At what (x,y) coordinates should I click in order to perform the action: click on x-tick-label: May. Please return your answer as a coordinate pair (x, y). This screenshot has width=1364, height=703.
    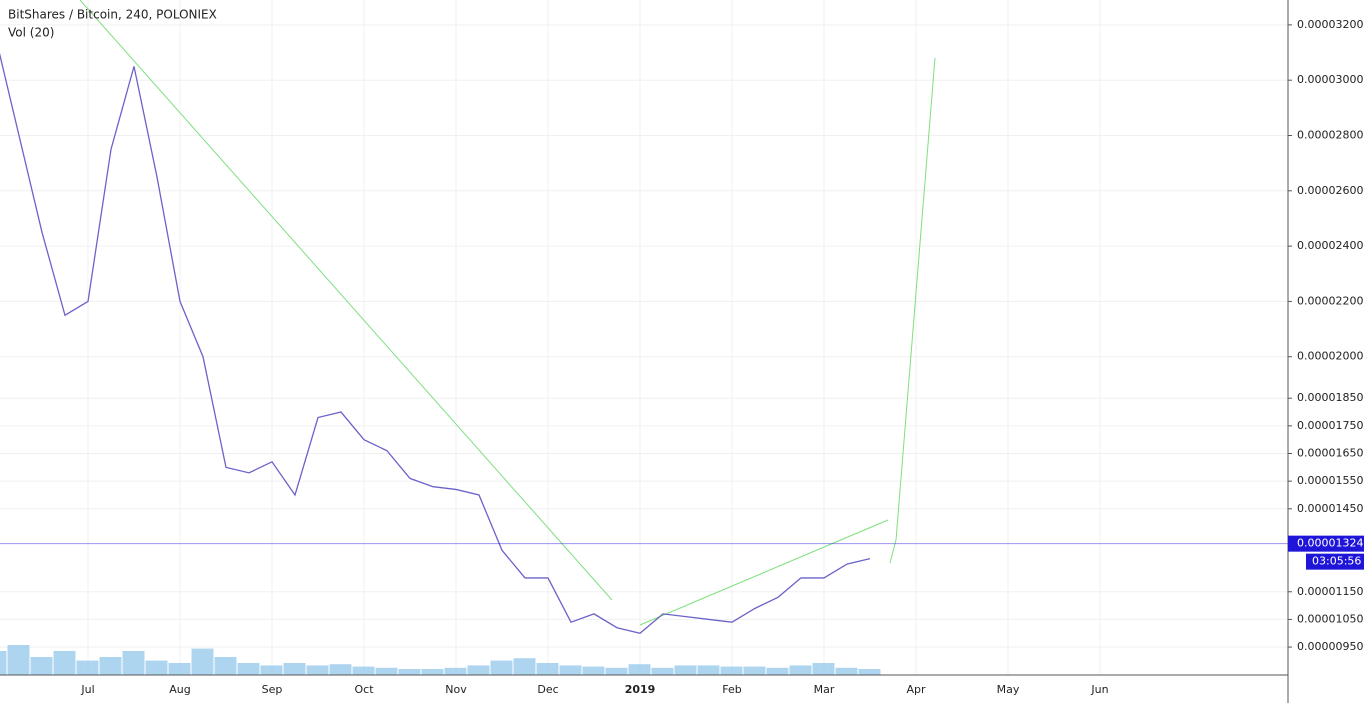
    Looking at the image, I should click on (1008, 689).